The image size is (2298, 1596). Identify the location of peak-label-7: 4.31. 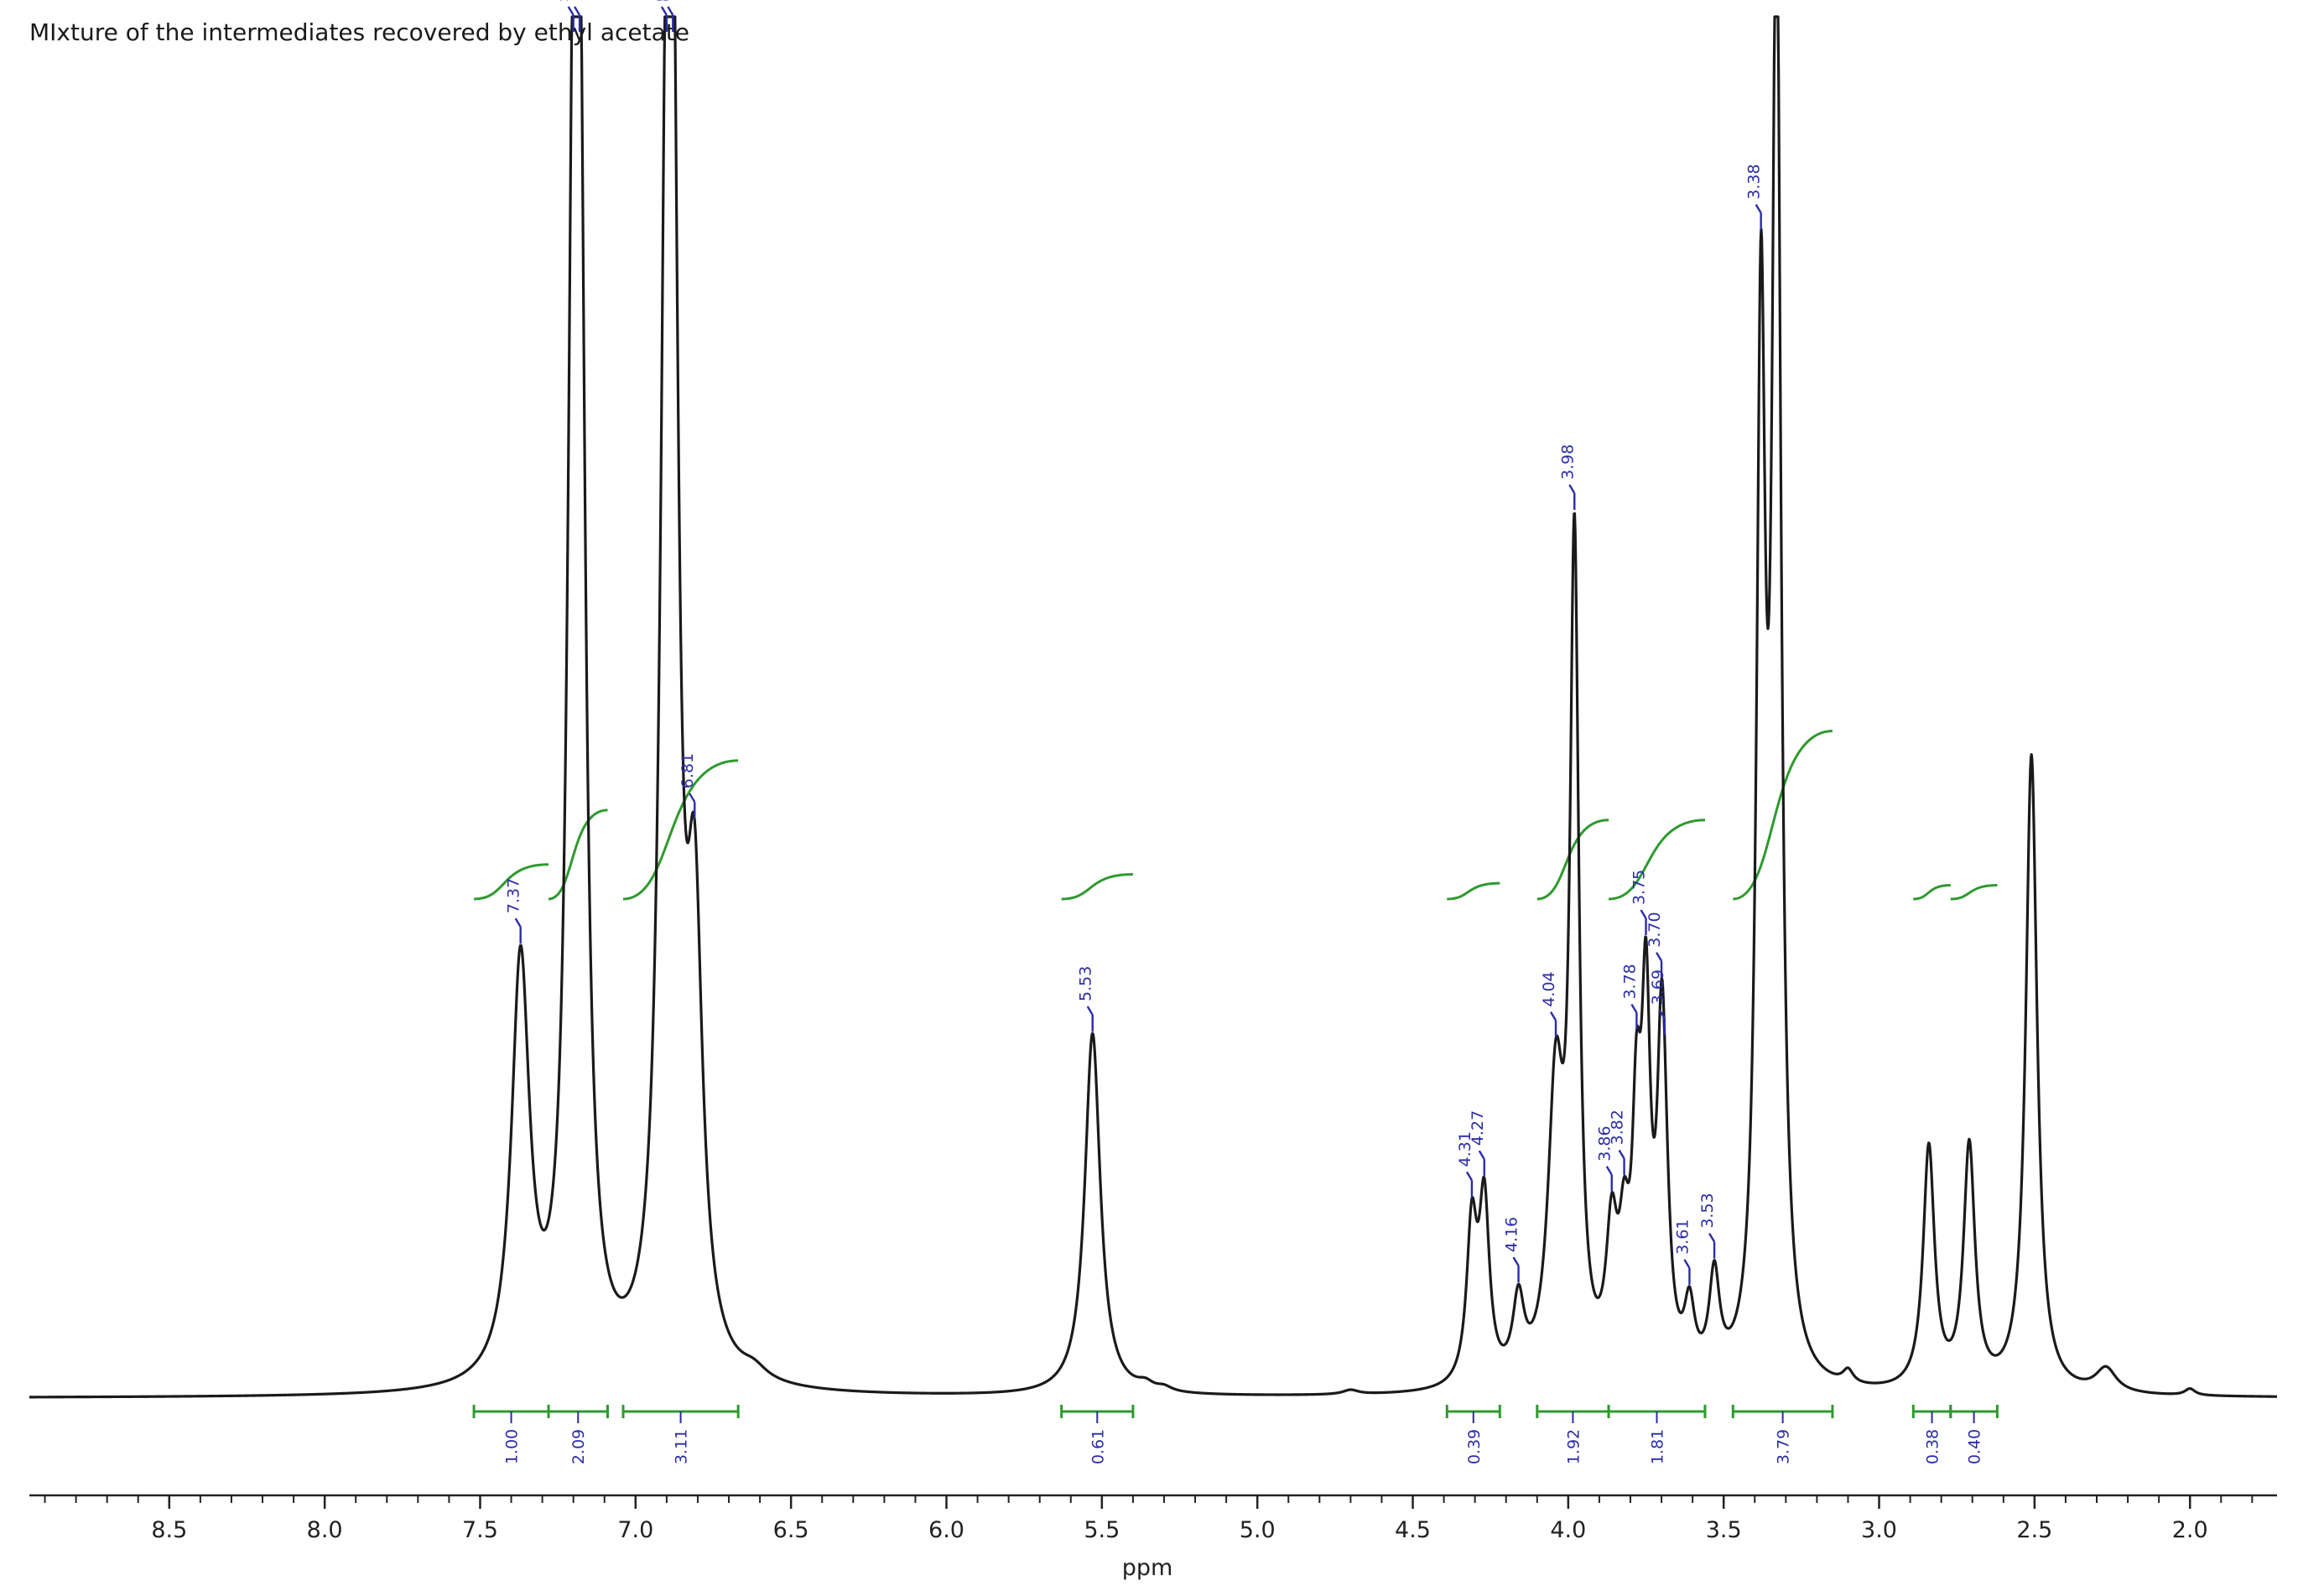
(1465, 1149).